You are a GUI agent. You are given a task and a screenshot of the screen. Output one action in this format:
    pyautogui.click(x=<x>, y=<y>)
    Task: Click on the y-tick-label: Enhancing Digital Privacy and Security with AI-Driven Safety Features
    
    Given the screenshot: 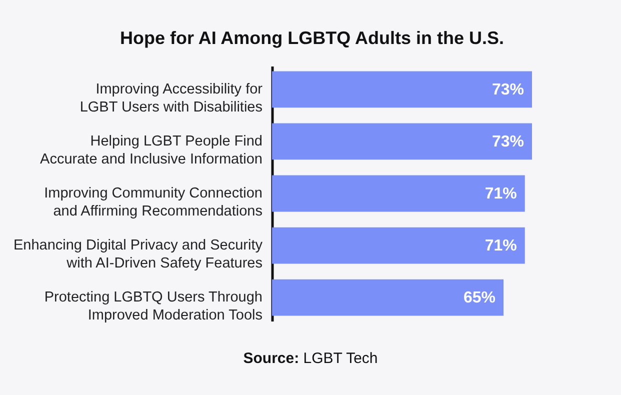 What is the action you would take?
    pyautogui.click(x=138, y=255)
    